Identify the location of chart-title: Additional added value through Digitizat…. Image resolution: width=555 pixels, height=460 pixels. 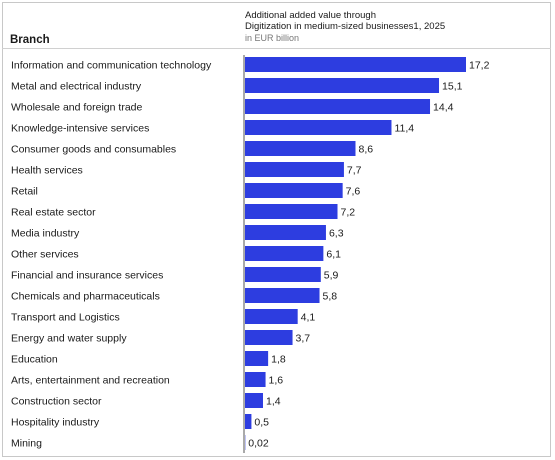
(345, 21).